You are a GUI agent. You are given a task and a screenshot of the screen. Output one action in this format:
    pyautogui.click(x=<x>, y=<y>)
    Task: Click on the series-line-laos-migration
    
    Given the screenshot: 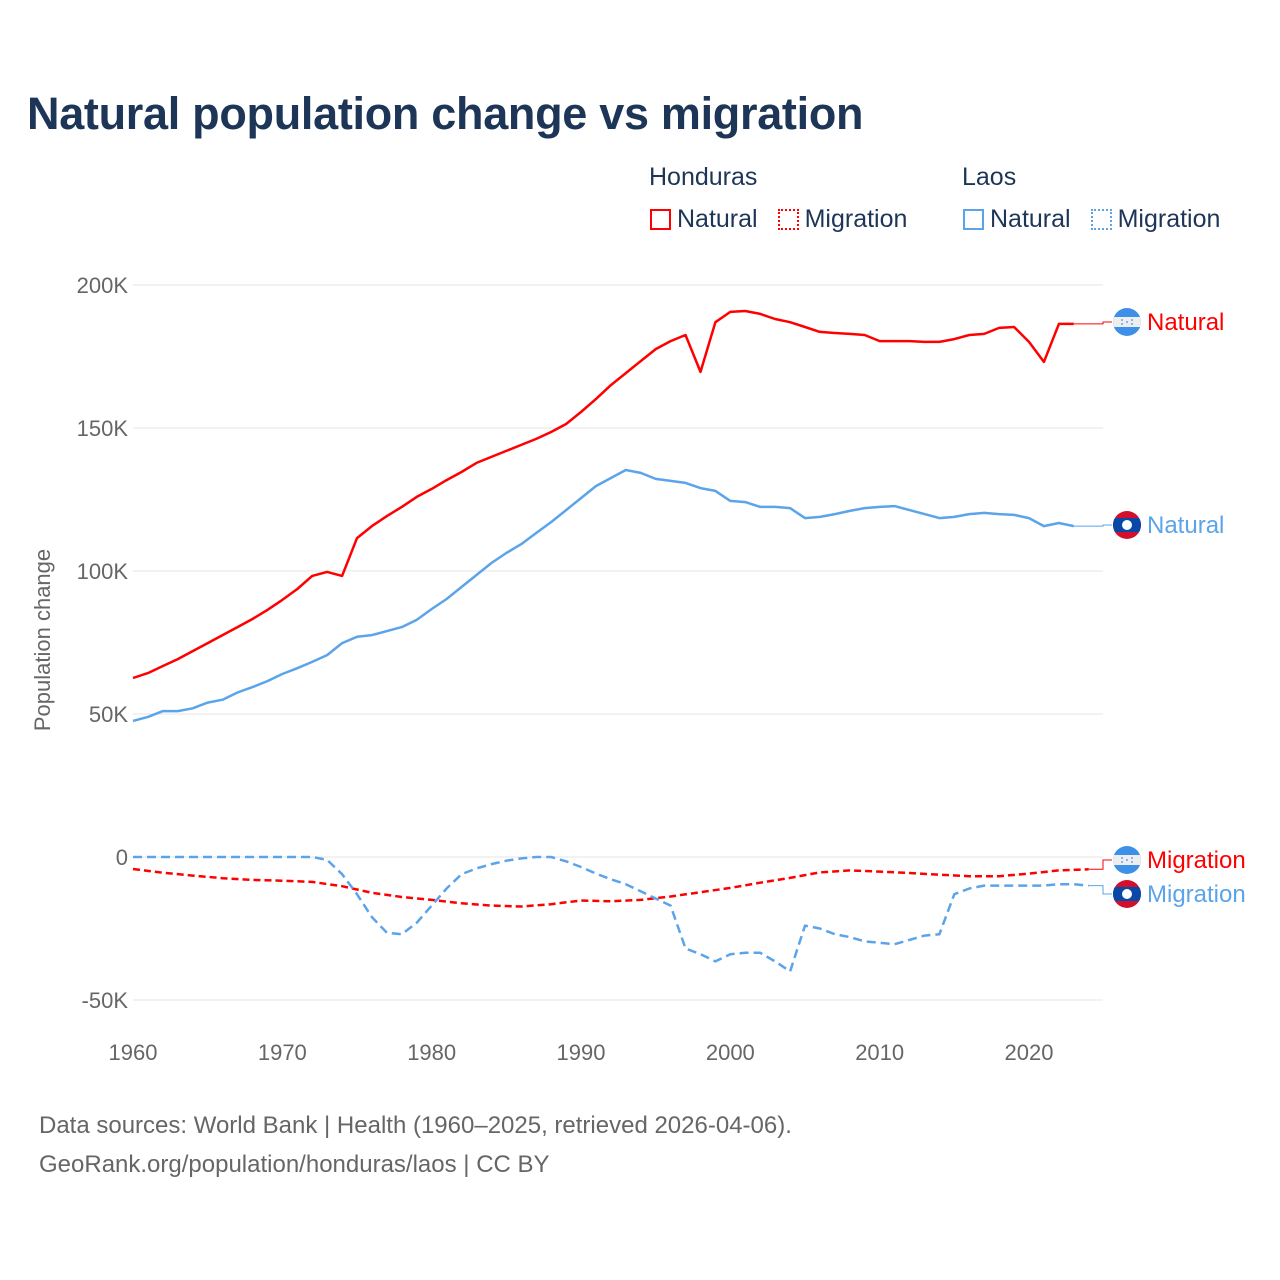 What is the action you would take?
    pyautogui.click(x=611, y=914)
    